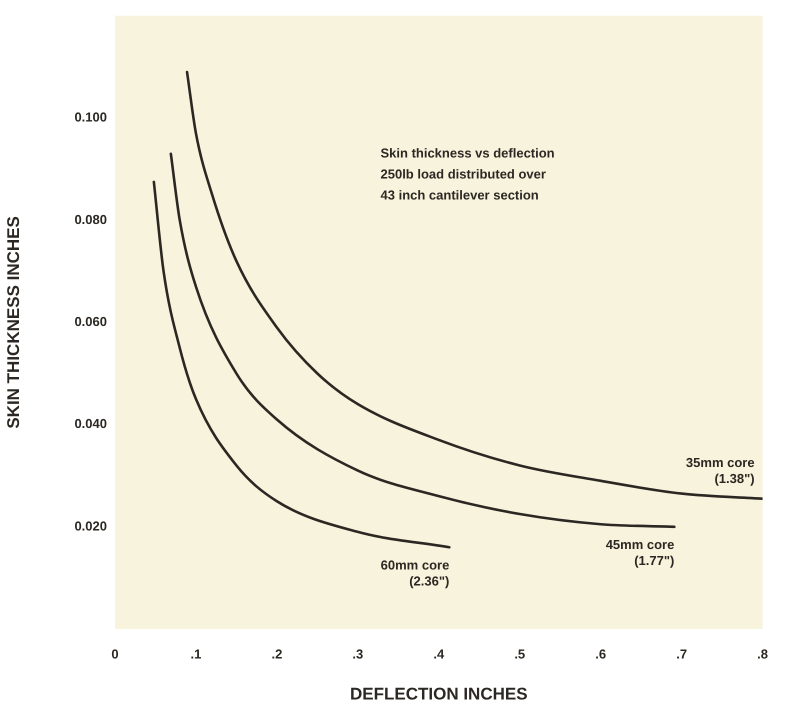 The width and height of the screenshot is (786, 717). Describe the element at coordinates (682, 654) in the screenshot. I see `x-tick-label: .7` at that location.